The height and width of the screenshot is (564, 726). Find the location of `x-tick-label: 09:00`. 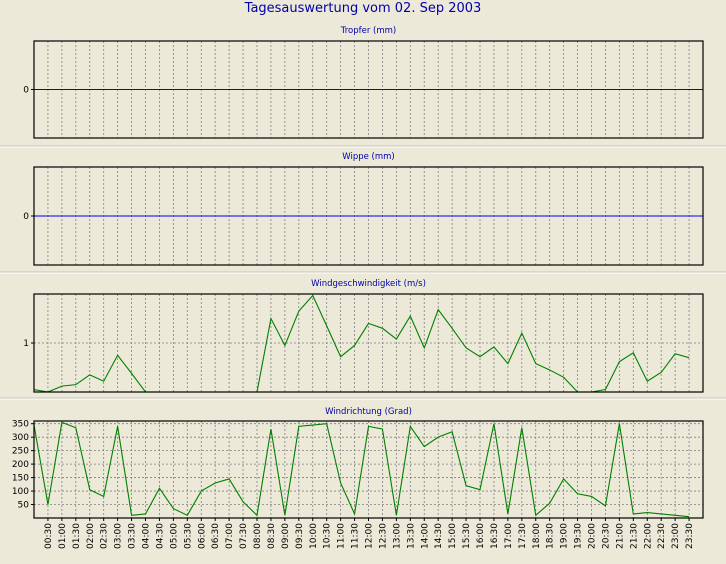

x-tick-label: 09:00 is located at coordinates (286, 536).